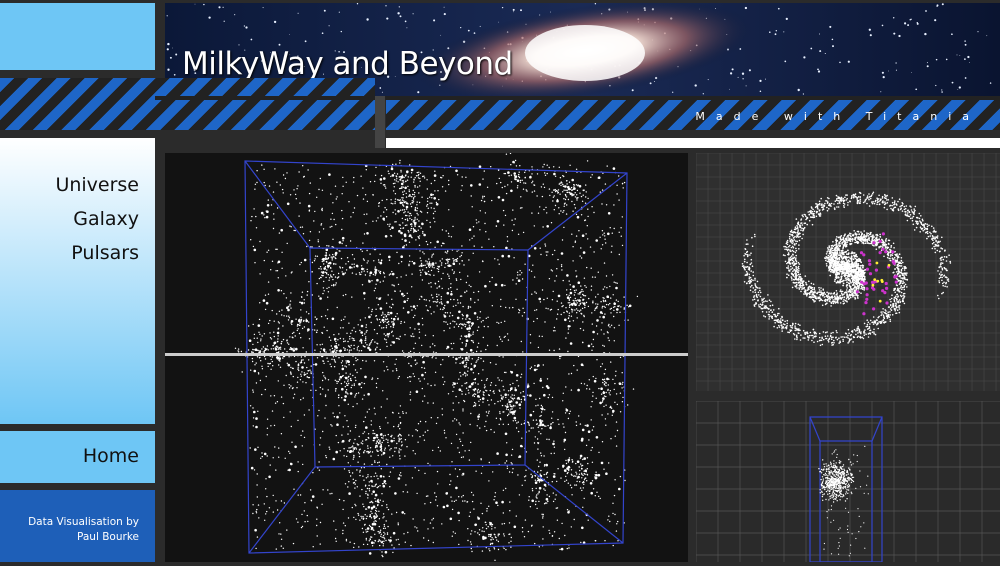  Describe the element at coordinates (693, 143) in the screenshot. I see `header-white-bar` at that location.